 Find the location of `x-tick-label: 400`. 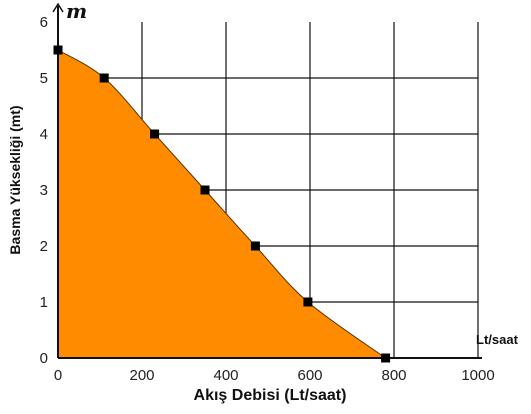

x-tick-label: 400 is located at coordinates (225, 375).